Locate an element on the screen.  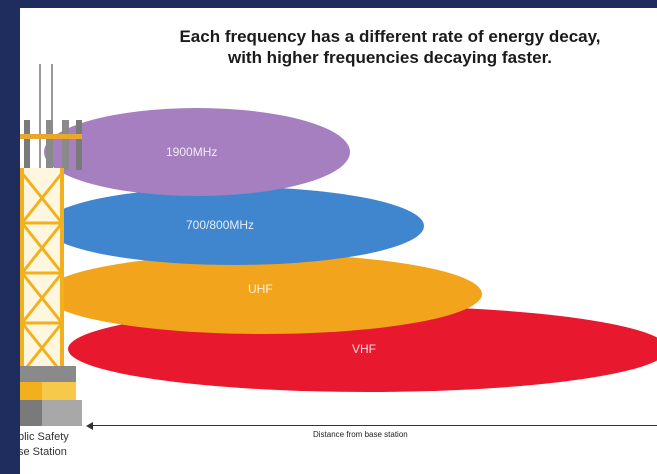
distance-arrow-head is located at coordinates (89, 426).